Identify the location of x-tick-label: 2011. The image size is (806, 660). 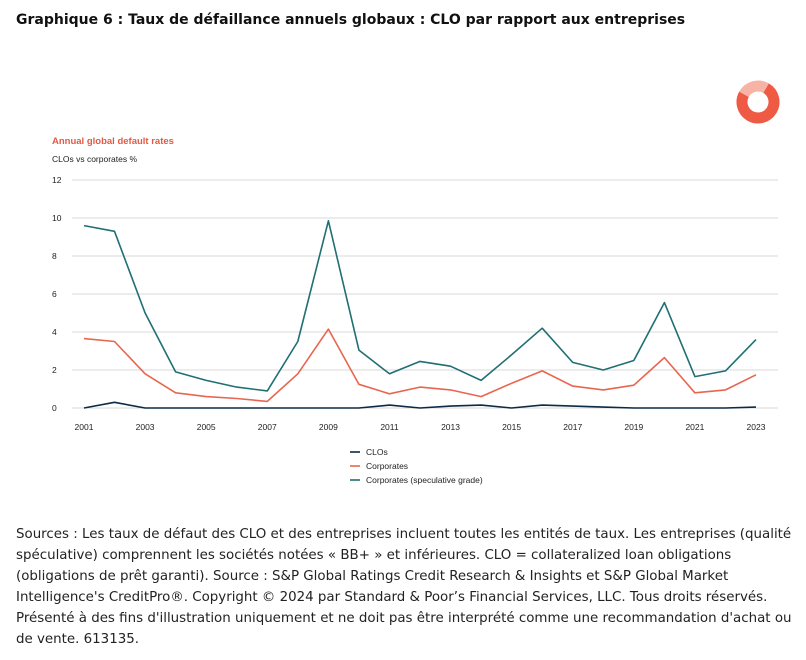
(389, 427).